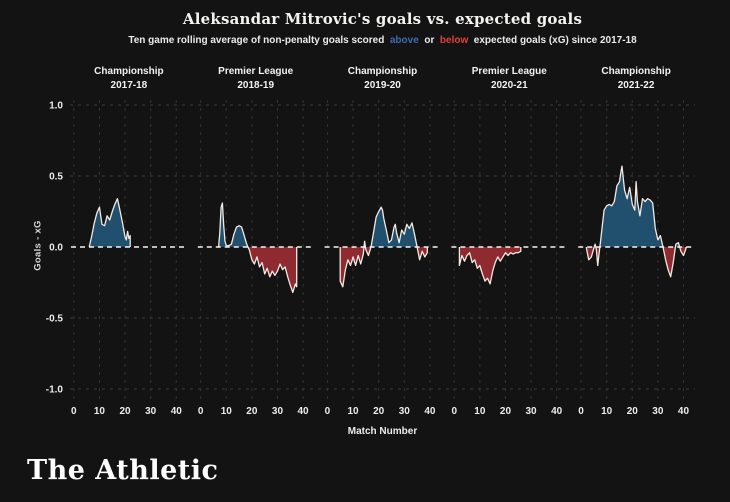 This screenshot has height=502, width=730. What do you see at coordinates (382, 431) in the screenshot?
I see `x-axis-title: Match Number` at bounding box center [382, 431].